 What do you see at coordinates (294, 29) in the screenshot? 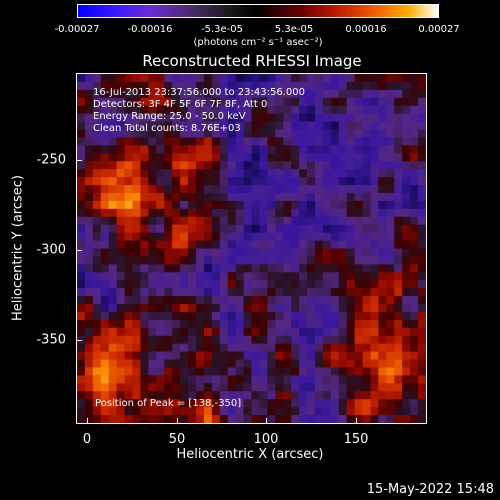
I see `colorbar-tick: 5.3e-05` at bounding box center [294, 29].